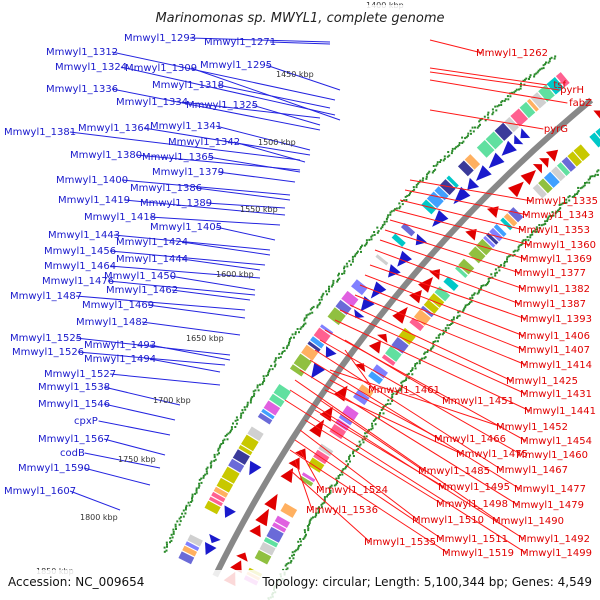  Describe the element at coordinates (80, 251) in the screenshot. I see `forward-gene-label: Mmwyl1_1456` at that location.